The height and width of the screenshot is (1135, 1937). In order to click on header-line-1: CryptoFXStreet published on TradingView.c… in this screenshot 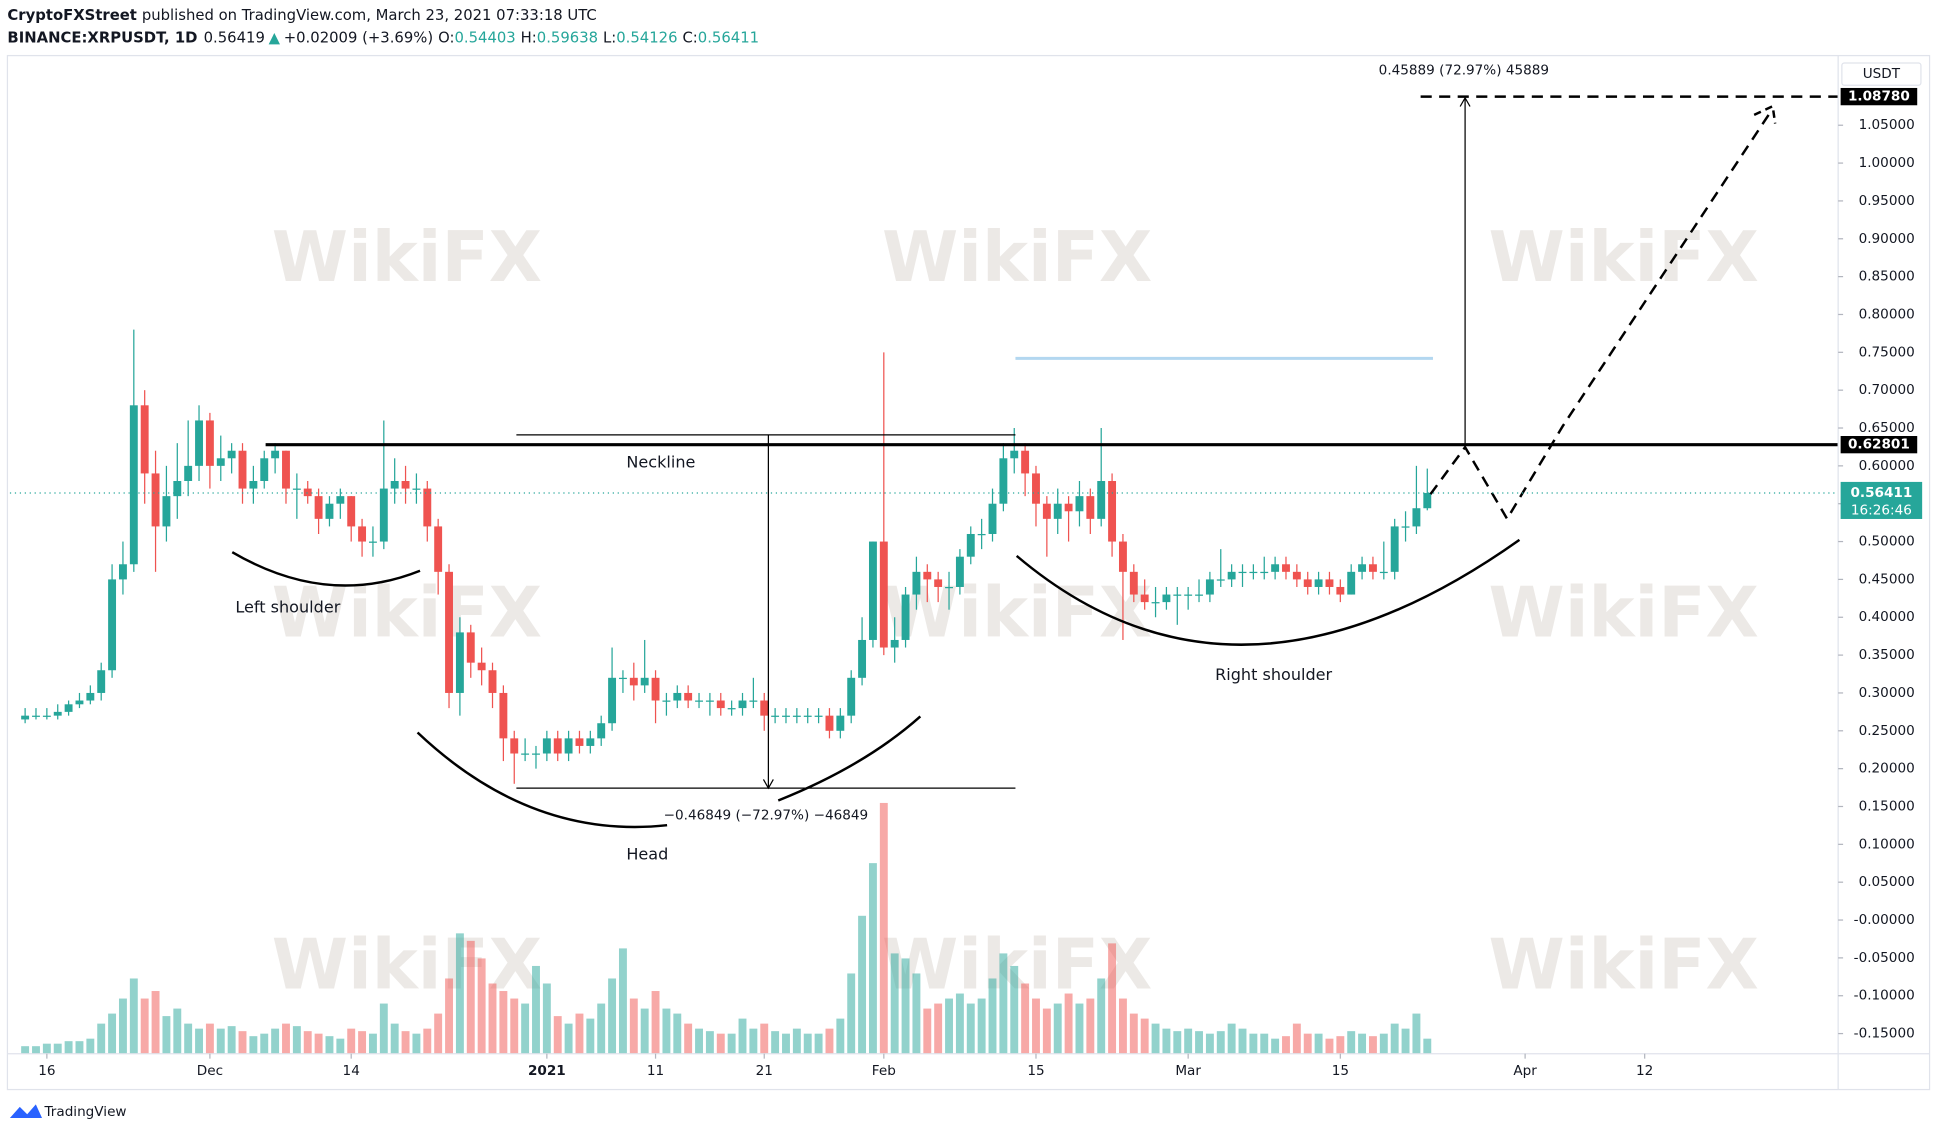, I will do `click(301, 15)`.